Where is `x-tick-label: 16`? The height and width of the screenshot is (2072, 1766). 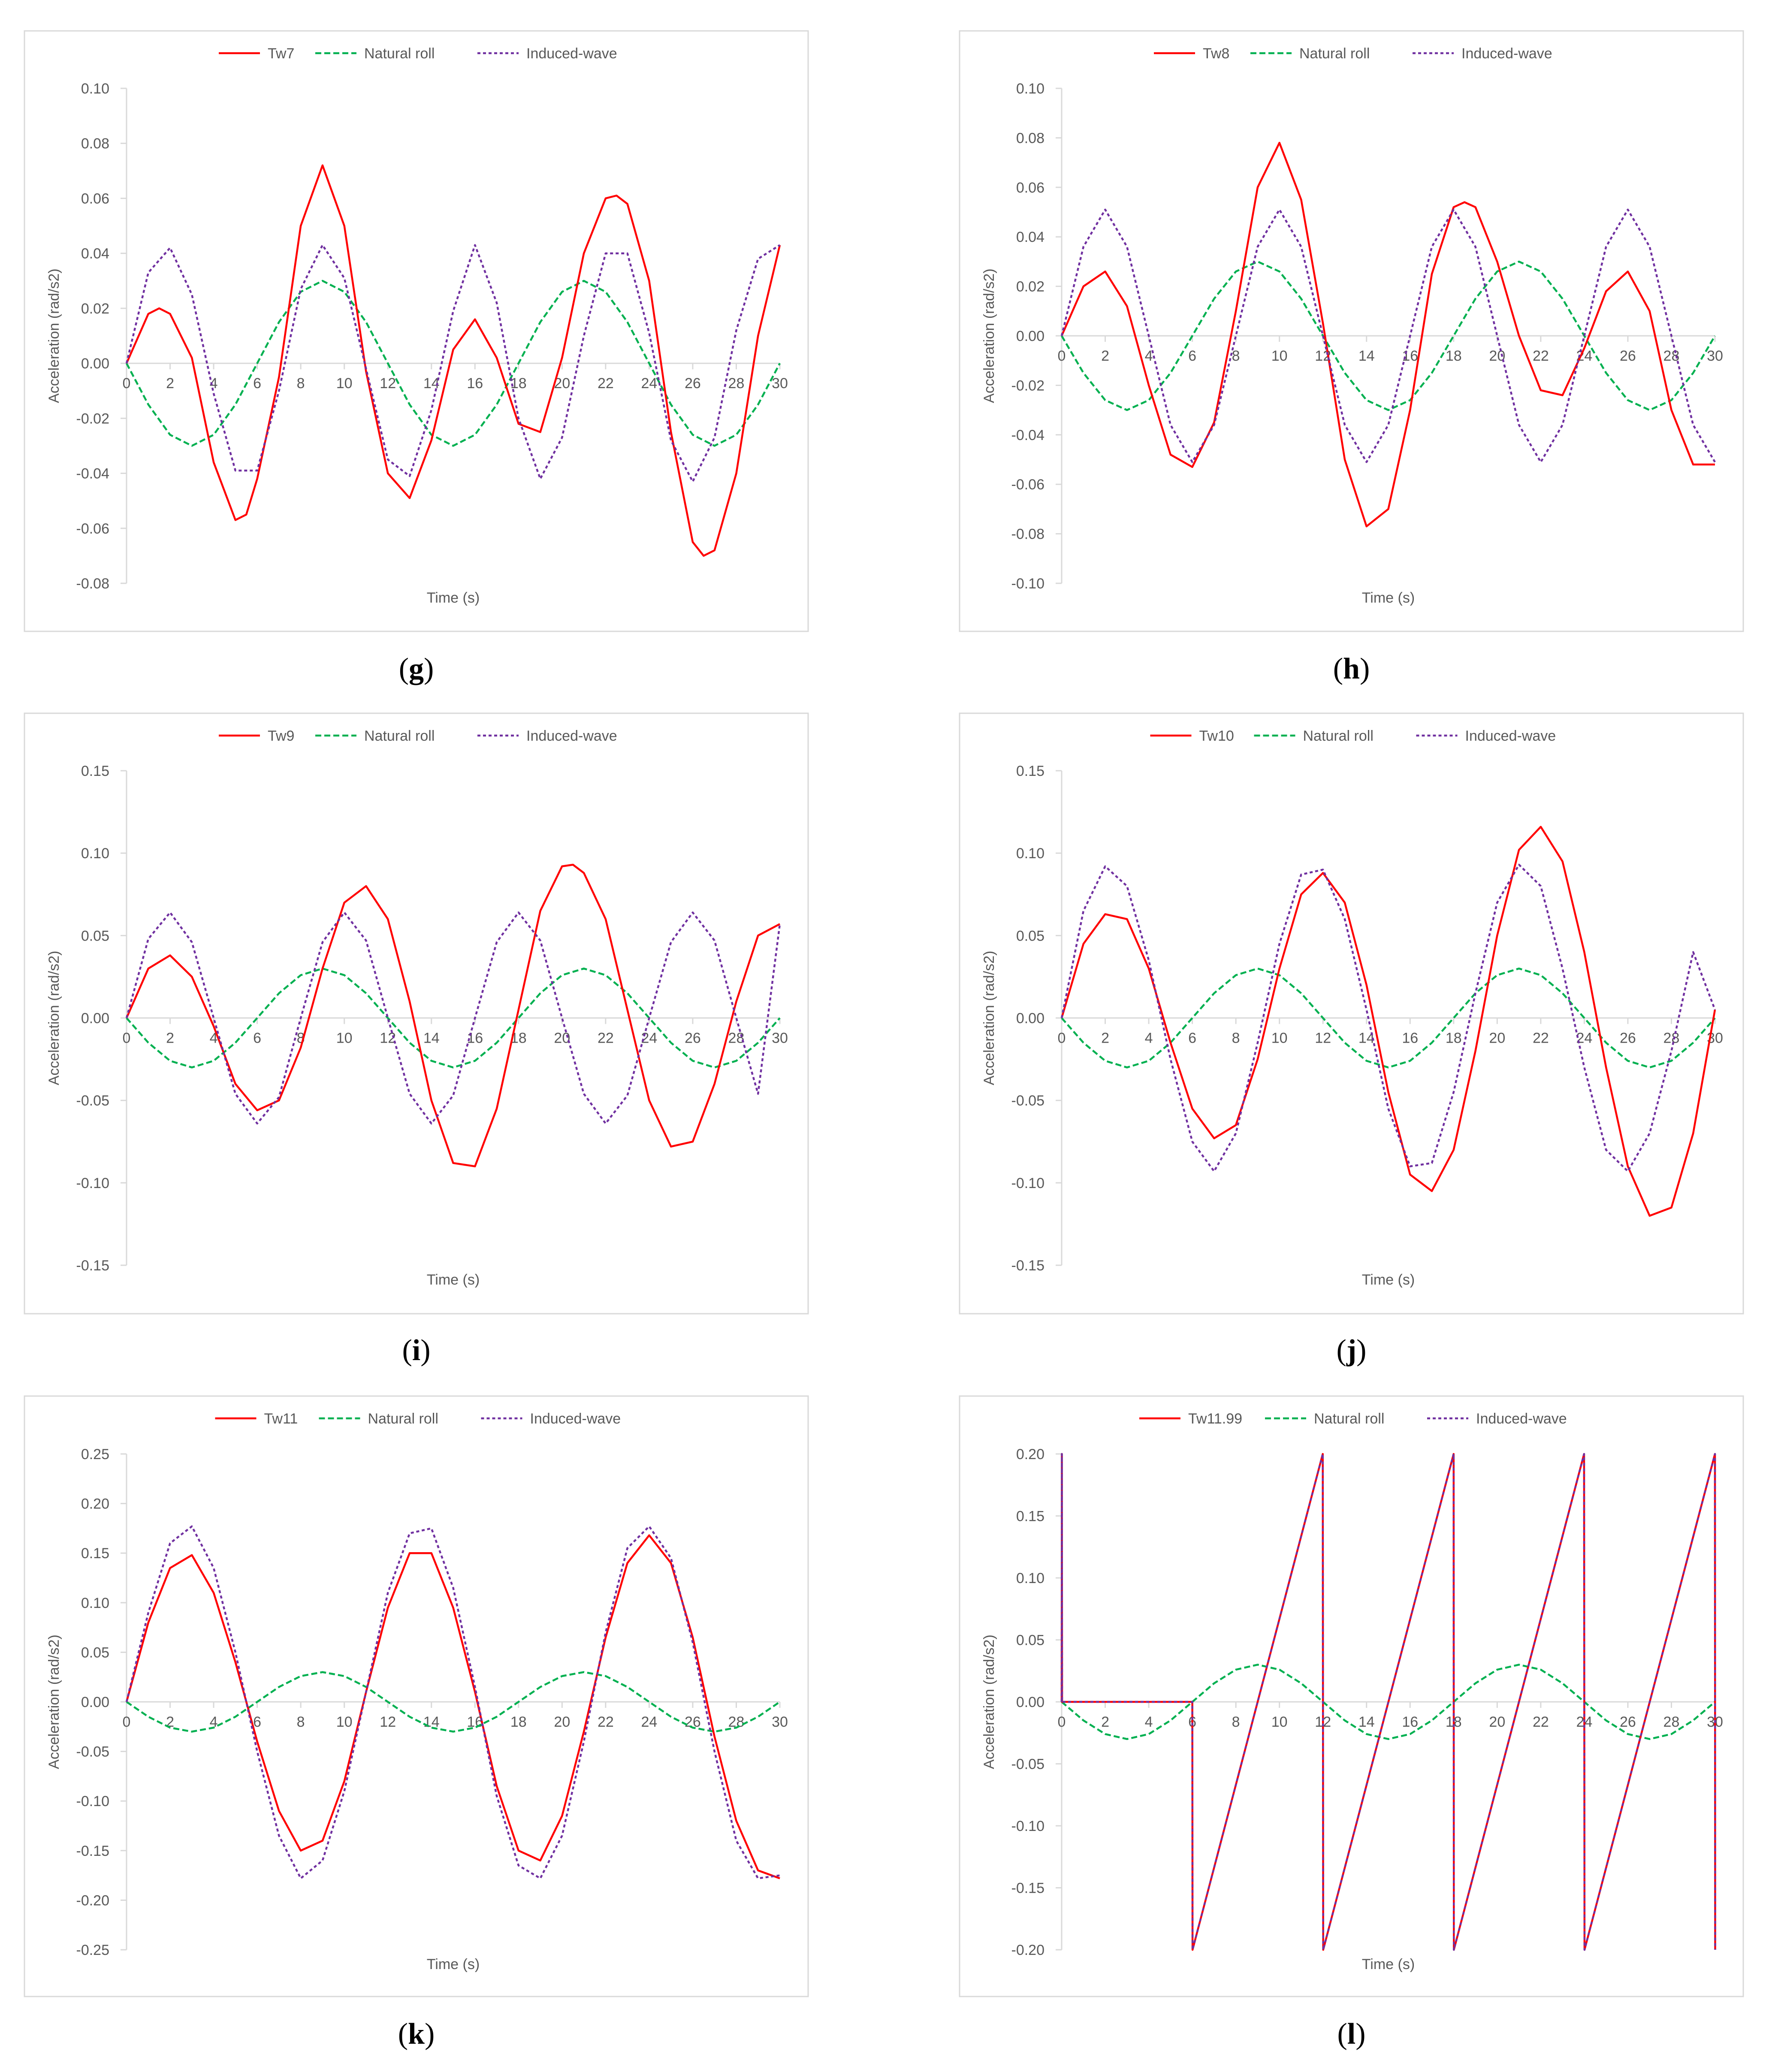 x-tick-label: 16 is located at coordinates (475, 383).